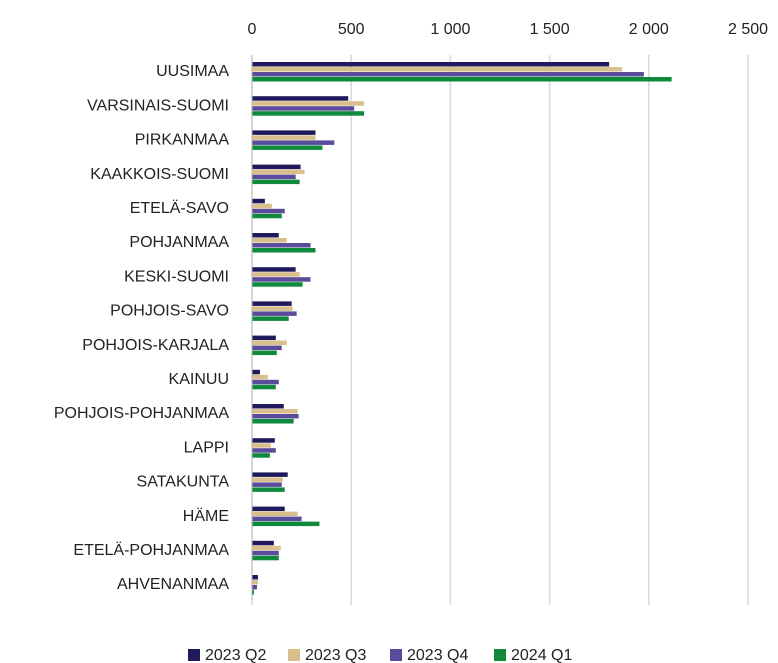 This screenshot has height=663, width=778. What do you see at coordinates (183, 482) in the screenshot?
I see `y-tick-label: SATAKUNTA` at bounding box center [183, 482].